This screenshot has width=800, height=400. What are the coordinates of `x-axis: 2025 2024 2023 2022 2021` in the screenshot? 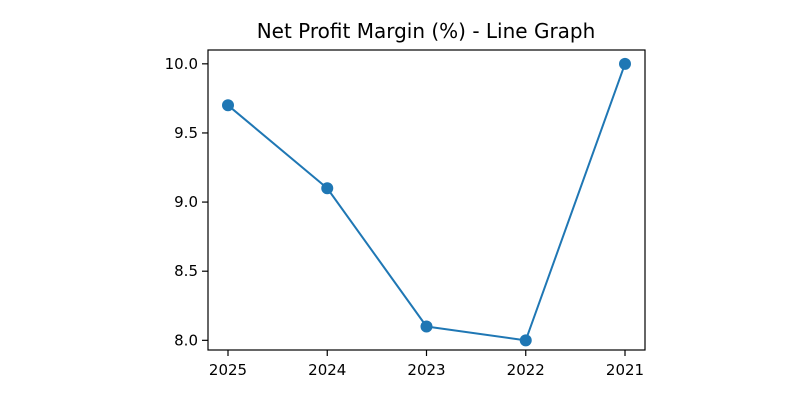 It's located at (426, 364).